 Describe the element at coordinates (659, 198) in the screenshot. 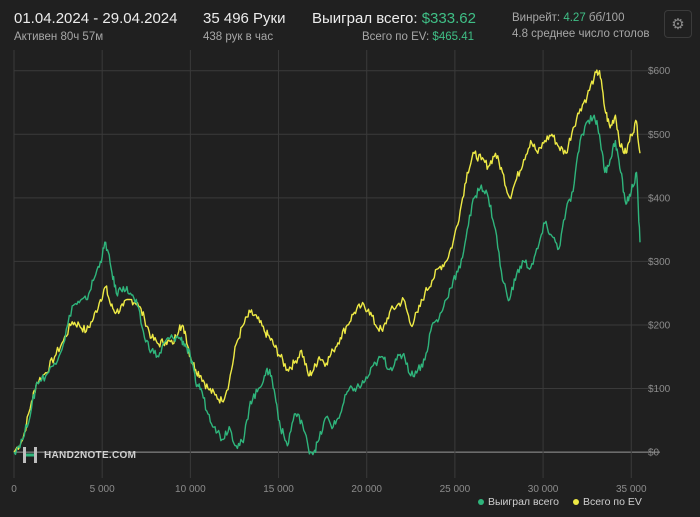

I see `y-tick-label: $400` at that location.